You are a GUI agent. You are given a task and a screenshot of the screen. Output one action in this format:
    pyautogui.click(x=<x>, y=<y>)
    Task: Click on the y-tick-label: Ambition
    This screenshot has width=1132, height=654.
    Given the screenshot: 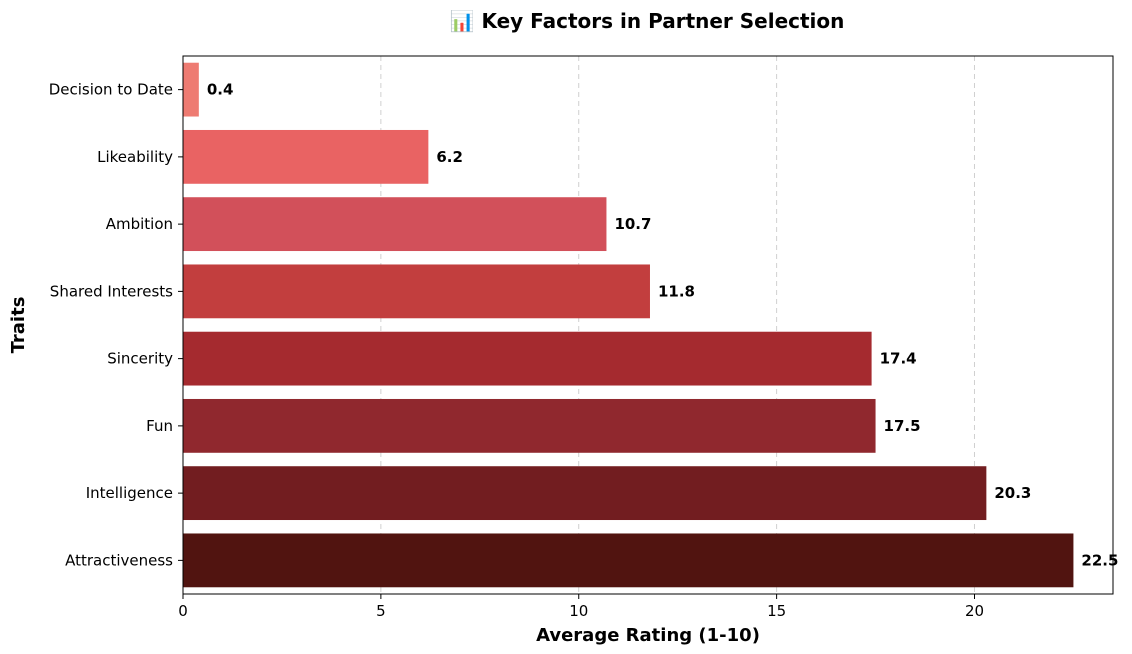 What is the action you would take?
    pyautogui.click(x=139, y=224)
    